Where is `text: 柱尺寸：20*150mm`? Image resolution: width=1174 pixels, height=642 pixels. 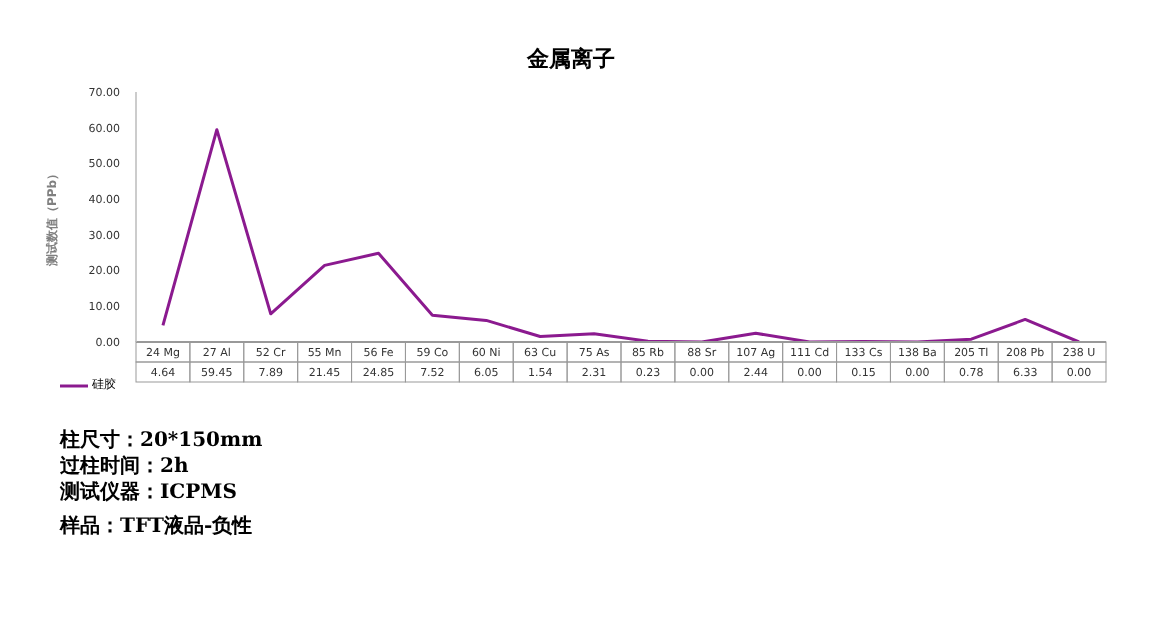
text: 柱尺寸：20*150mm is located at coordinates (161, 441).